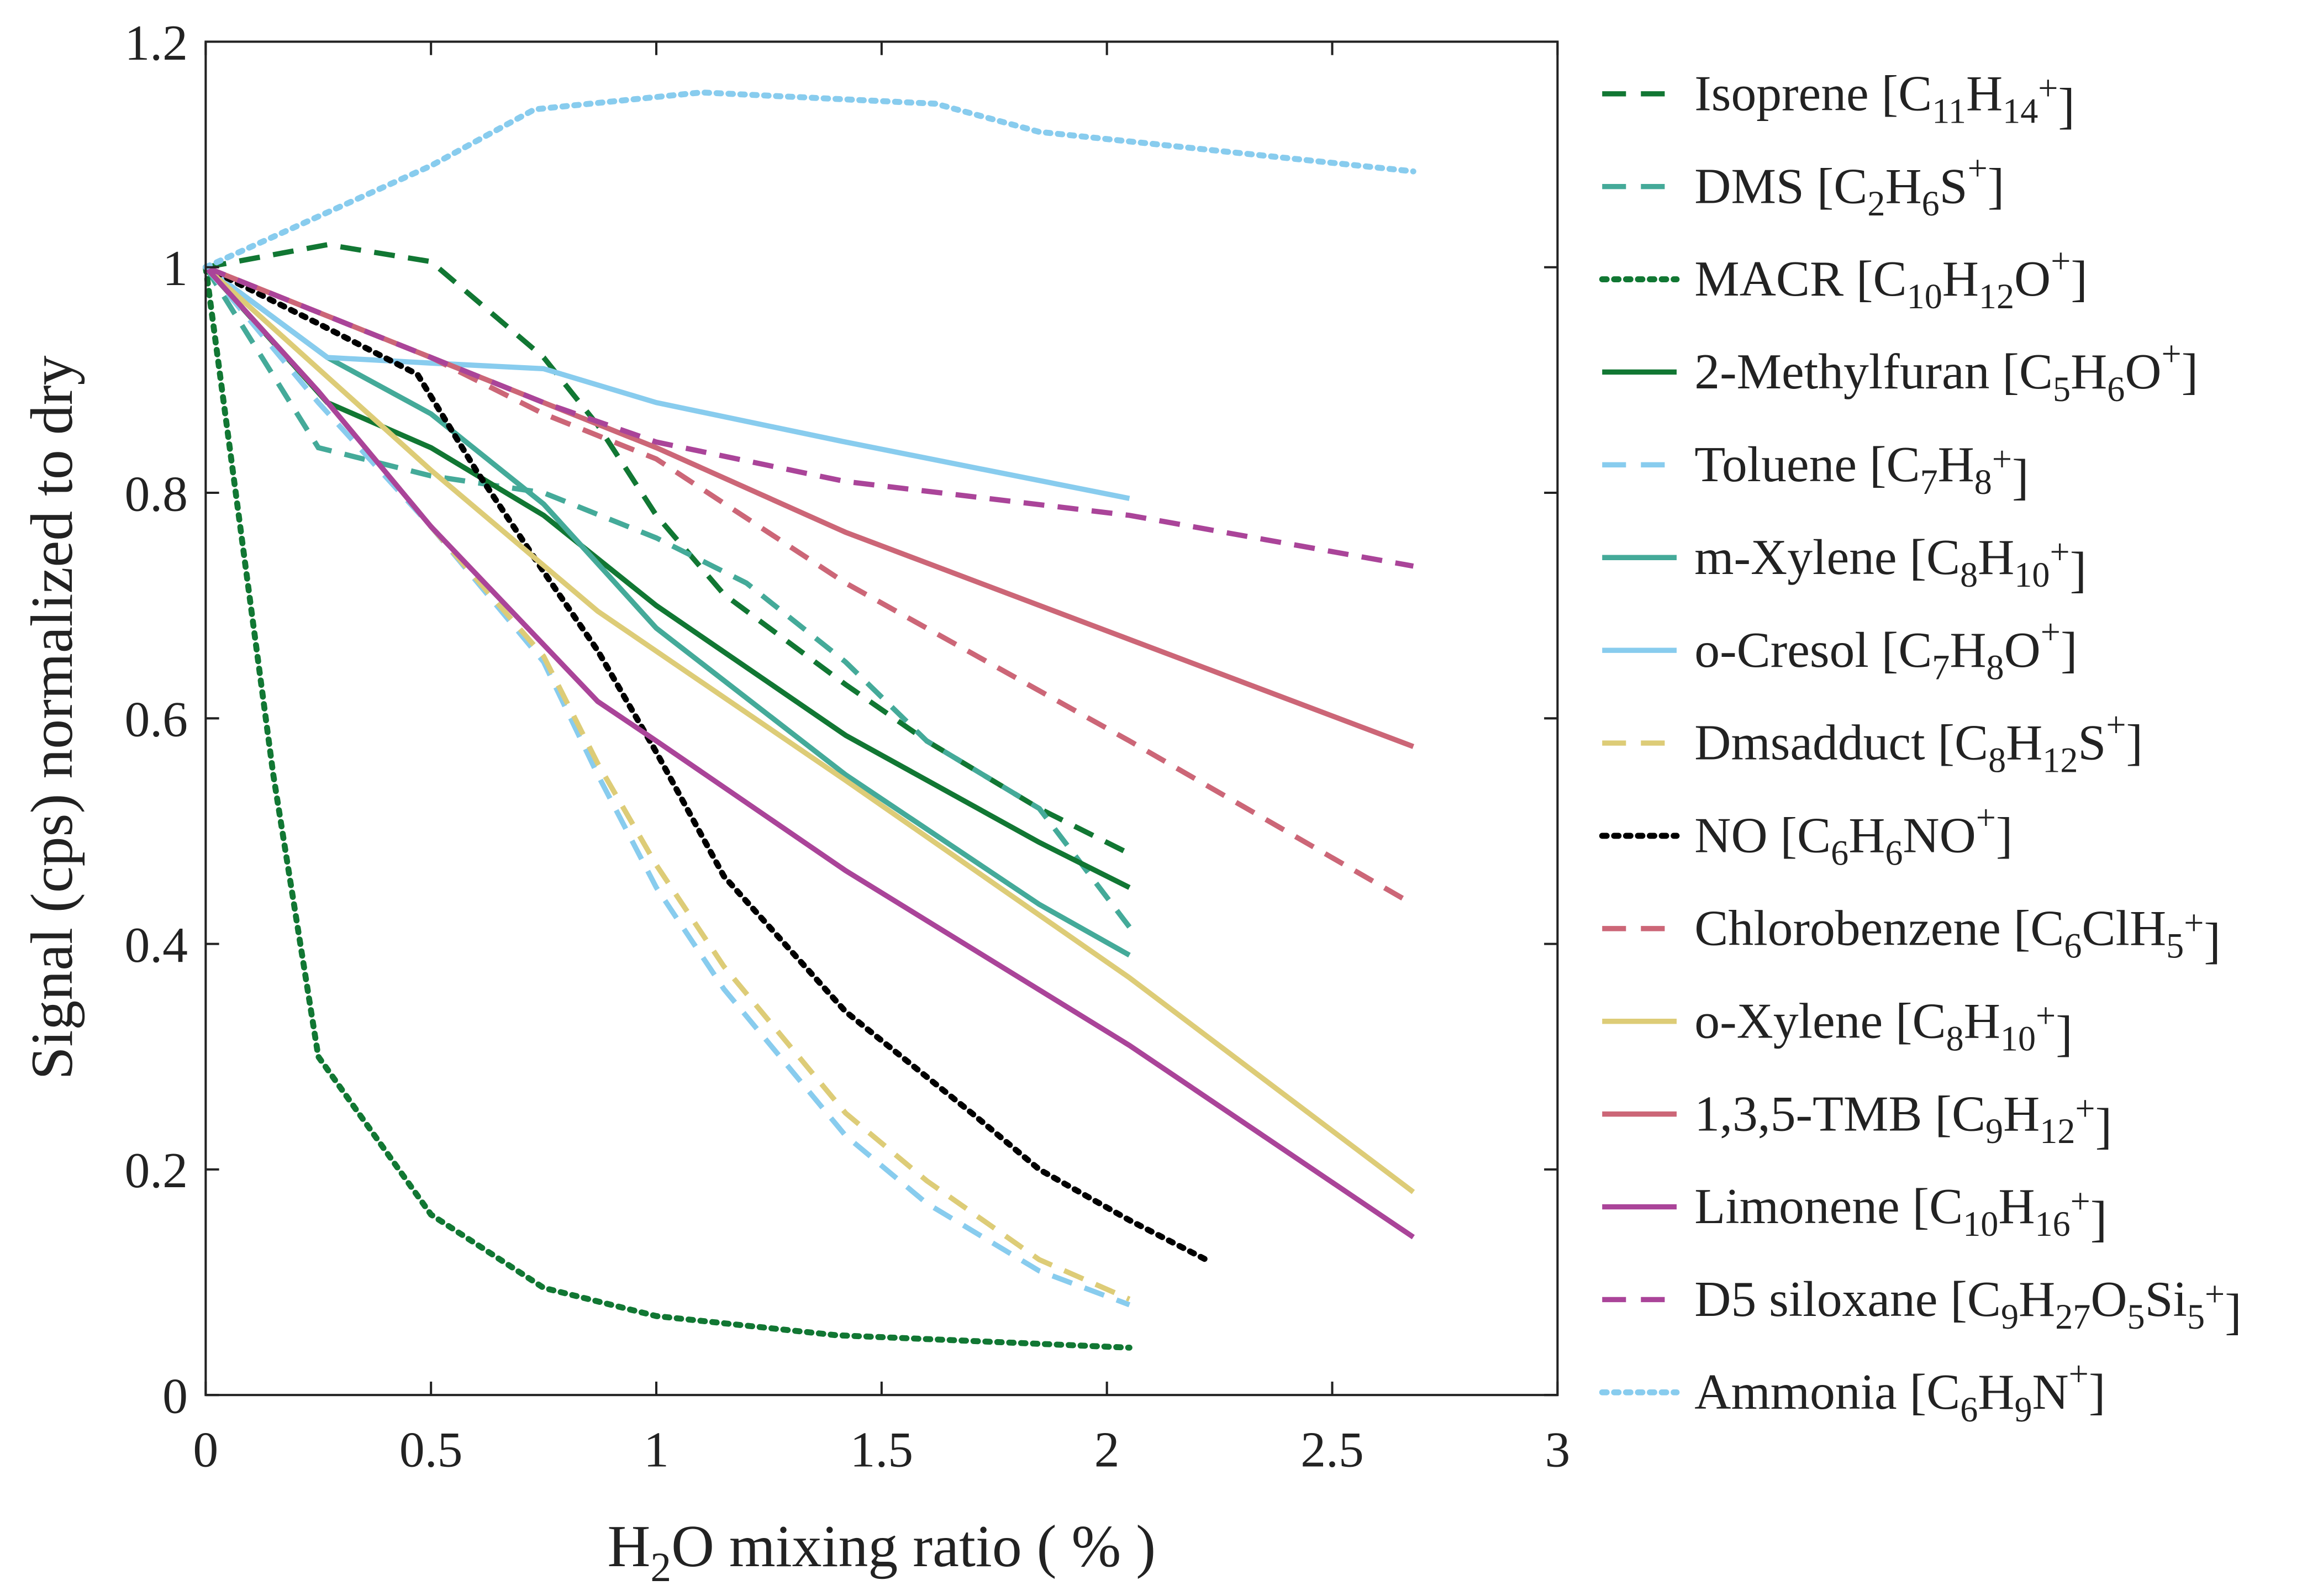 The image size is (2323, 1596). I want to click on y-tick-label: 0.2, so click(156, 1170).